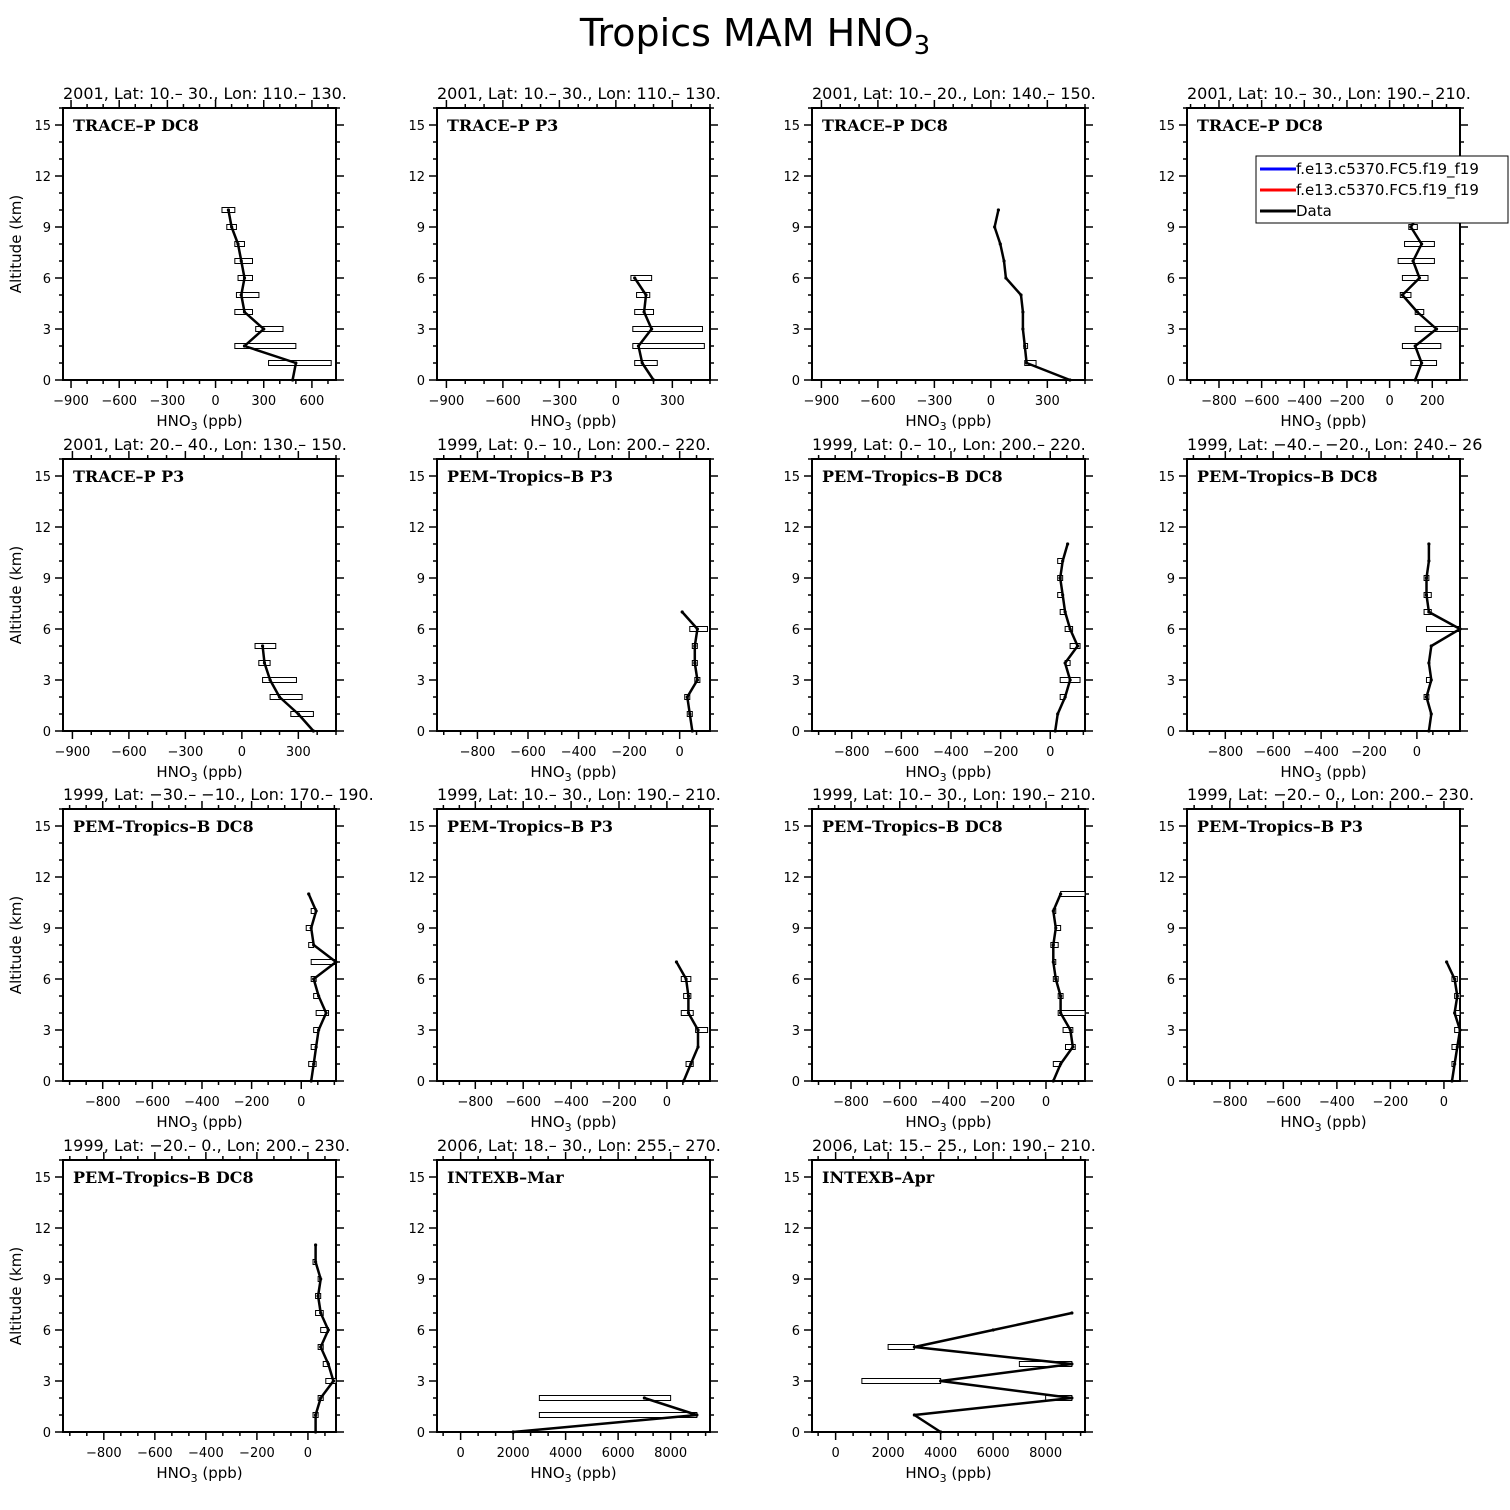 This screenshot has width=1510, height=1510. What do you see at coordinates (949, 444) in the screenshot?
I see `panel-title: 1999, Lat: 0.– 10., Lon: 200.– 220.` at bounding box center [949, 444].